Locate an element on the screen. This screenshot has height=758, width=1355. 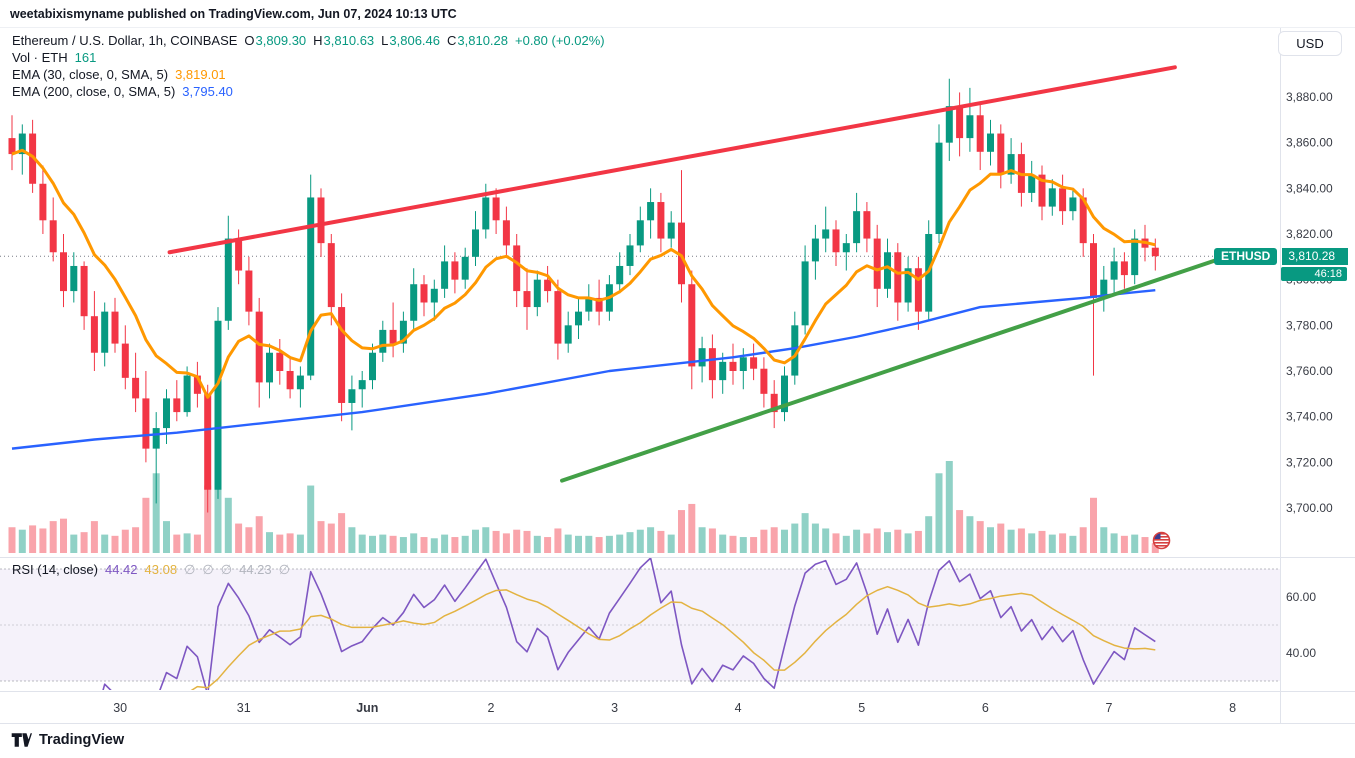
volume-value: 161 is located at coordinates (85, 57).